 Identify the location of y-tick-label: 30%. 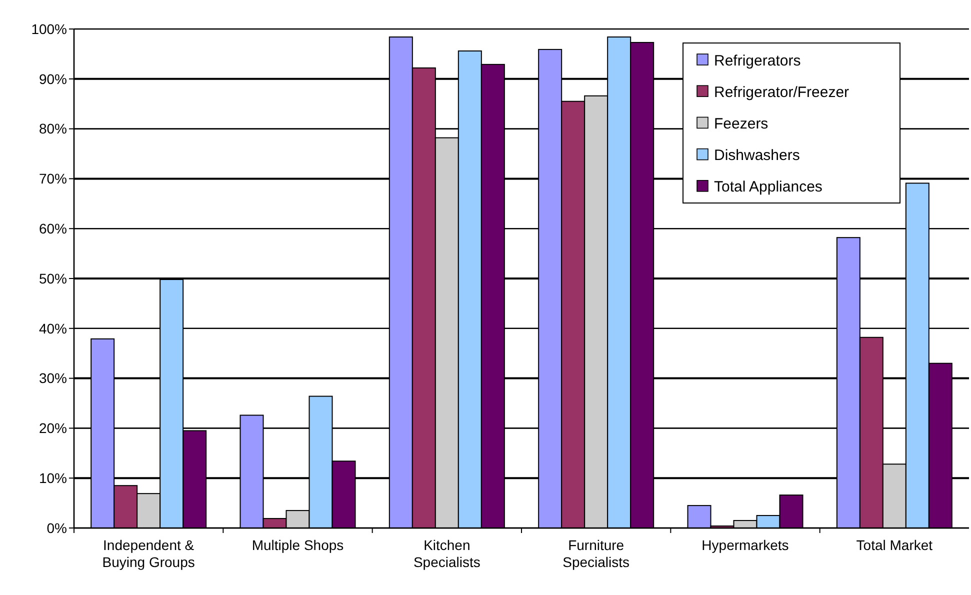
(52, 378).